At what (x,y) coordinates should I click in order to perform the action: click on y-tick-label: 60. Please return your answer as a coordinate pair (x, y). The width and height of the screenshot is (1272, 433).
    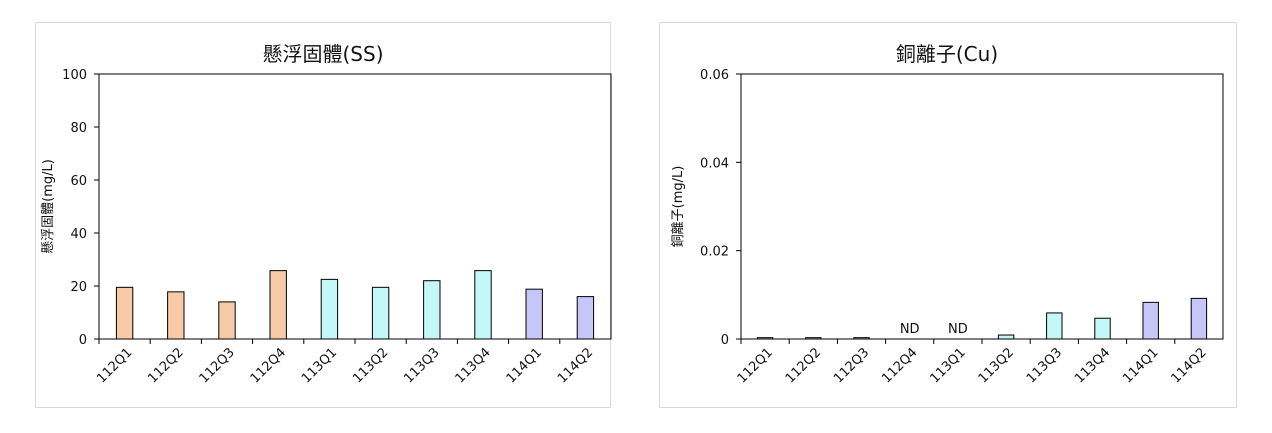
    Looking at the image, I should click on (78, 181).